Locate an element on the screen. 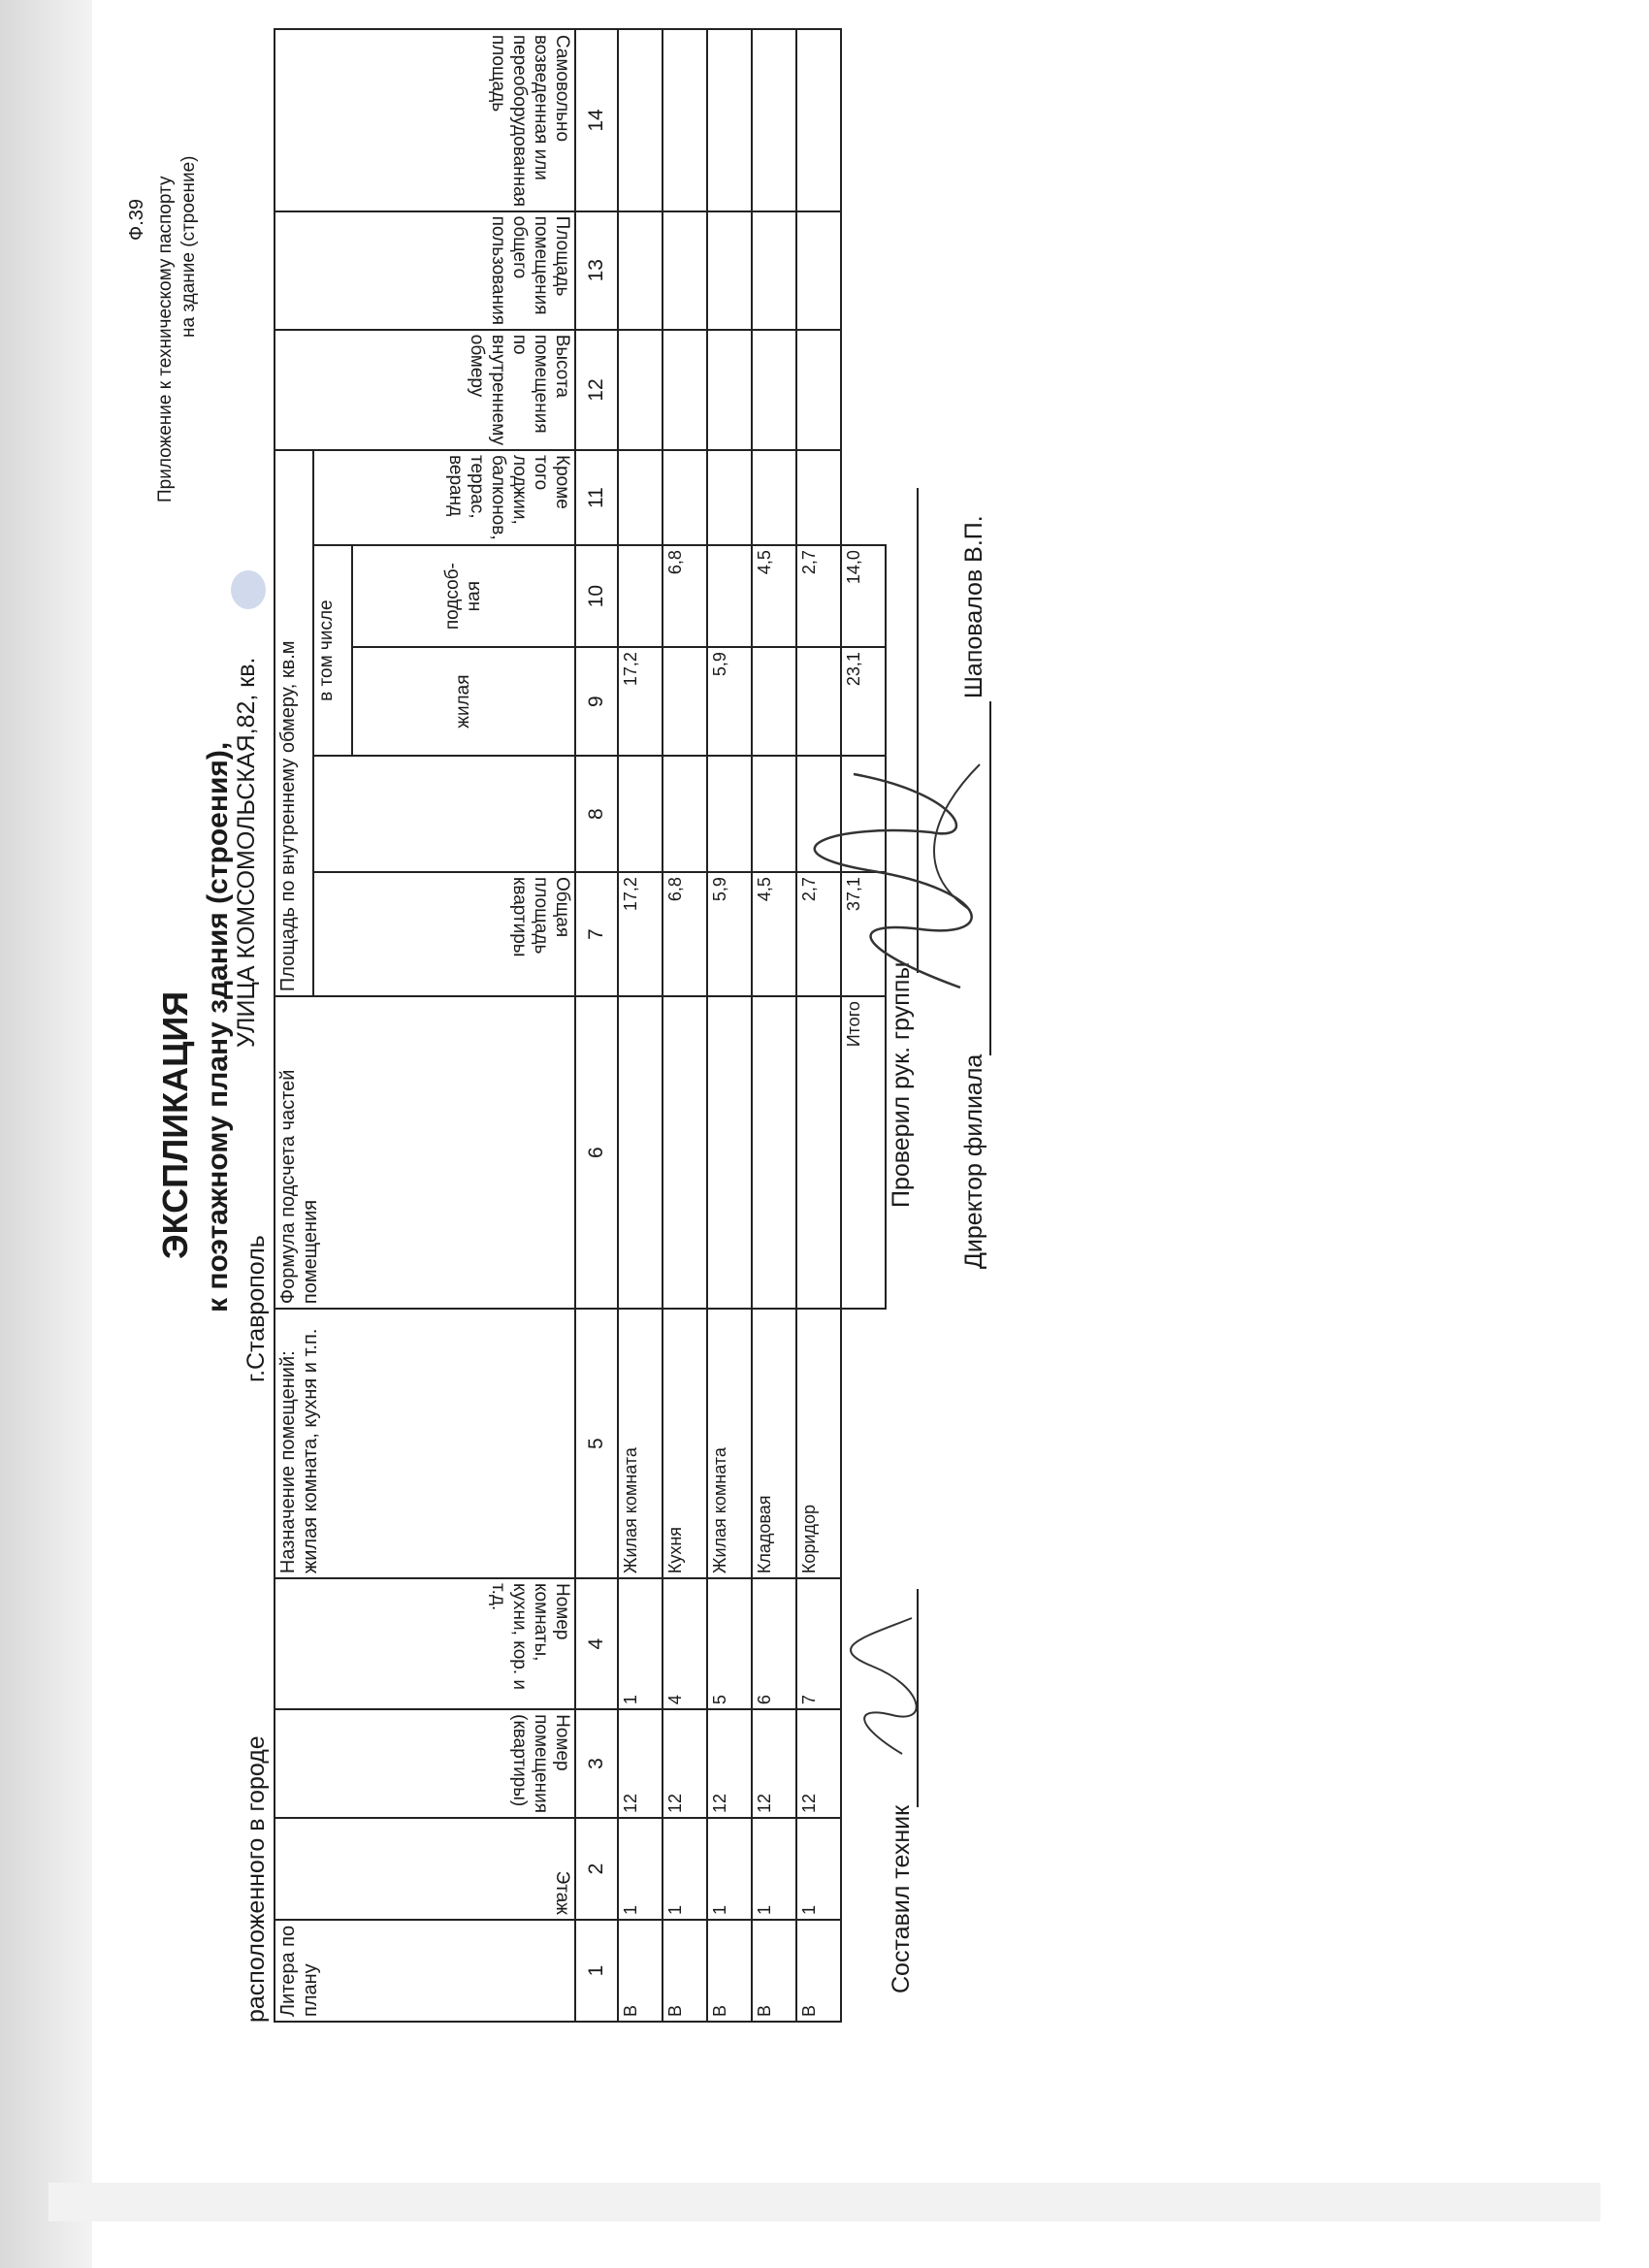 The height and width of the screenshot is (2268, 1649). table-row: В 1 12 4 Кухня 6,8 6,8 is located at coordinates (685, 1025).